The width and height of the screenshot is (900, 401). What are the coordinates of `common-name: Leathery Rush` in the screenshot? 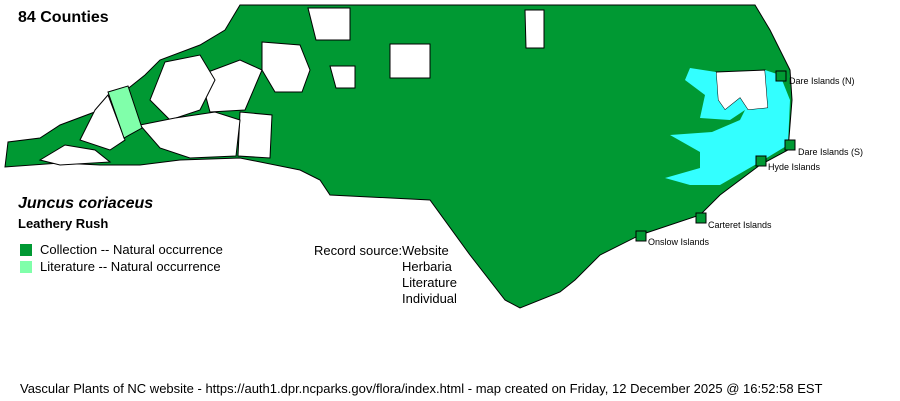 It's located at (63, 223).